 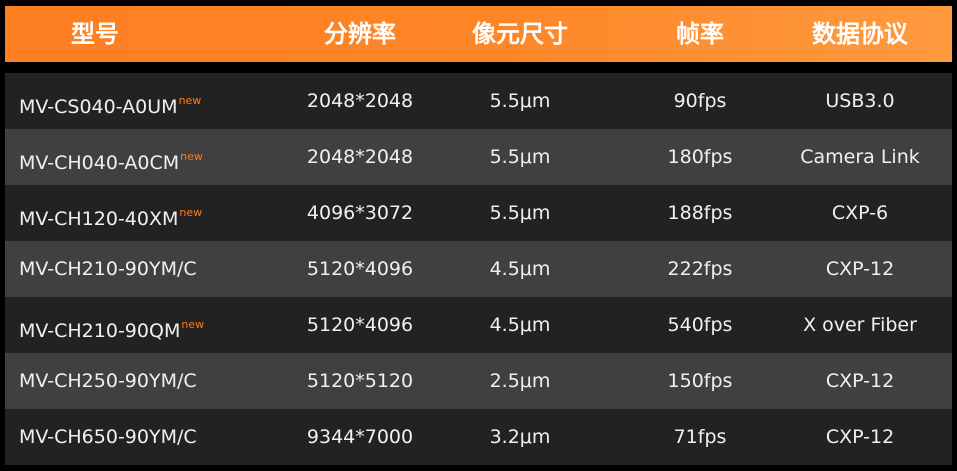 I want to click on model-cell: MV-CS040-A0UMnew, so click(x=110, y=101).